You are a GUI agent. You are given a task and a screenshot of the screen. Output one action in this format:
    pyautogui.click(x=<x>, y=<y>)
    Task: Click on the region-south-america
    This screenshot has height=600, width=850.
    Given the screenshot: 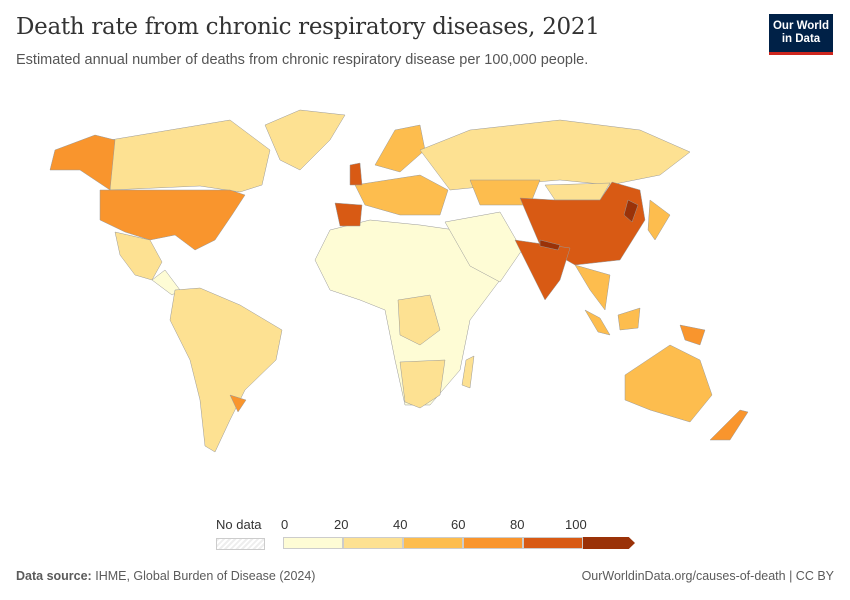 What is the action you would take?
    pyautogui.click(x=226, y=370)
    